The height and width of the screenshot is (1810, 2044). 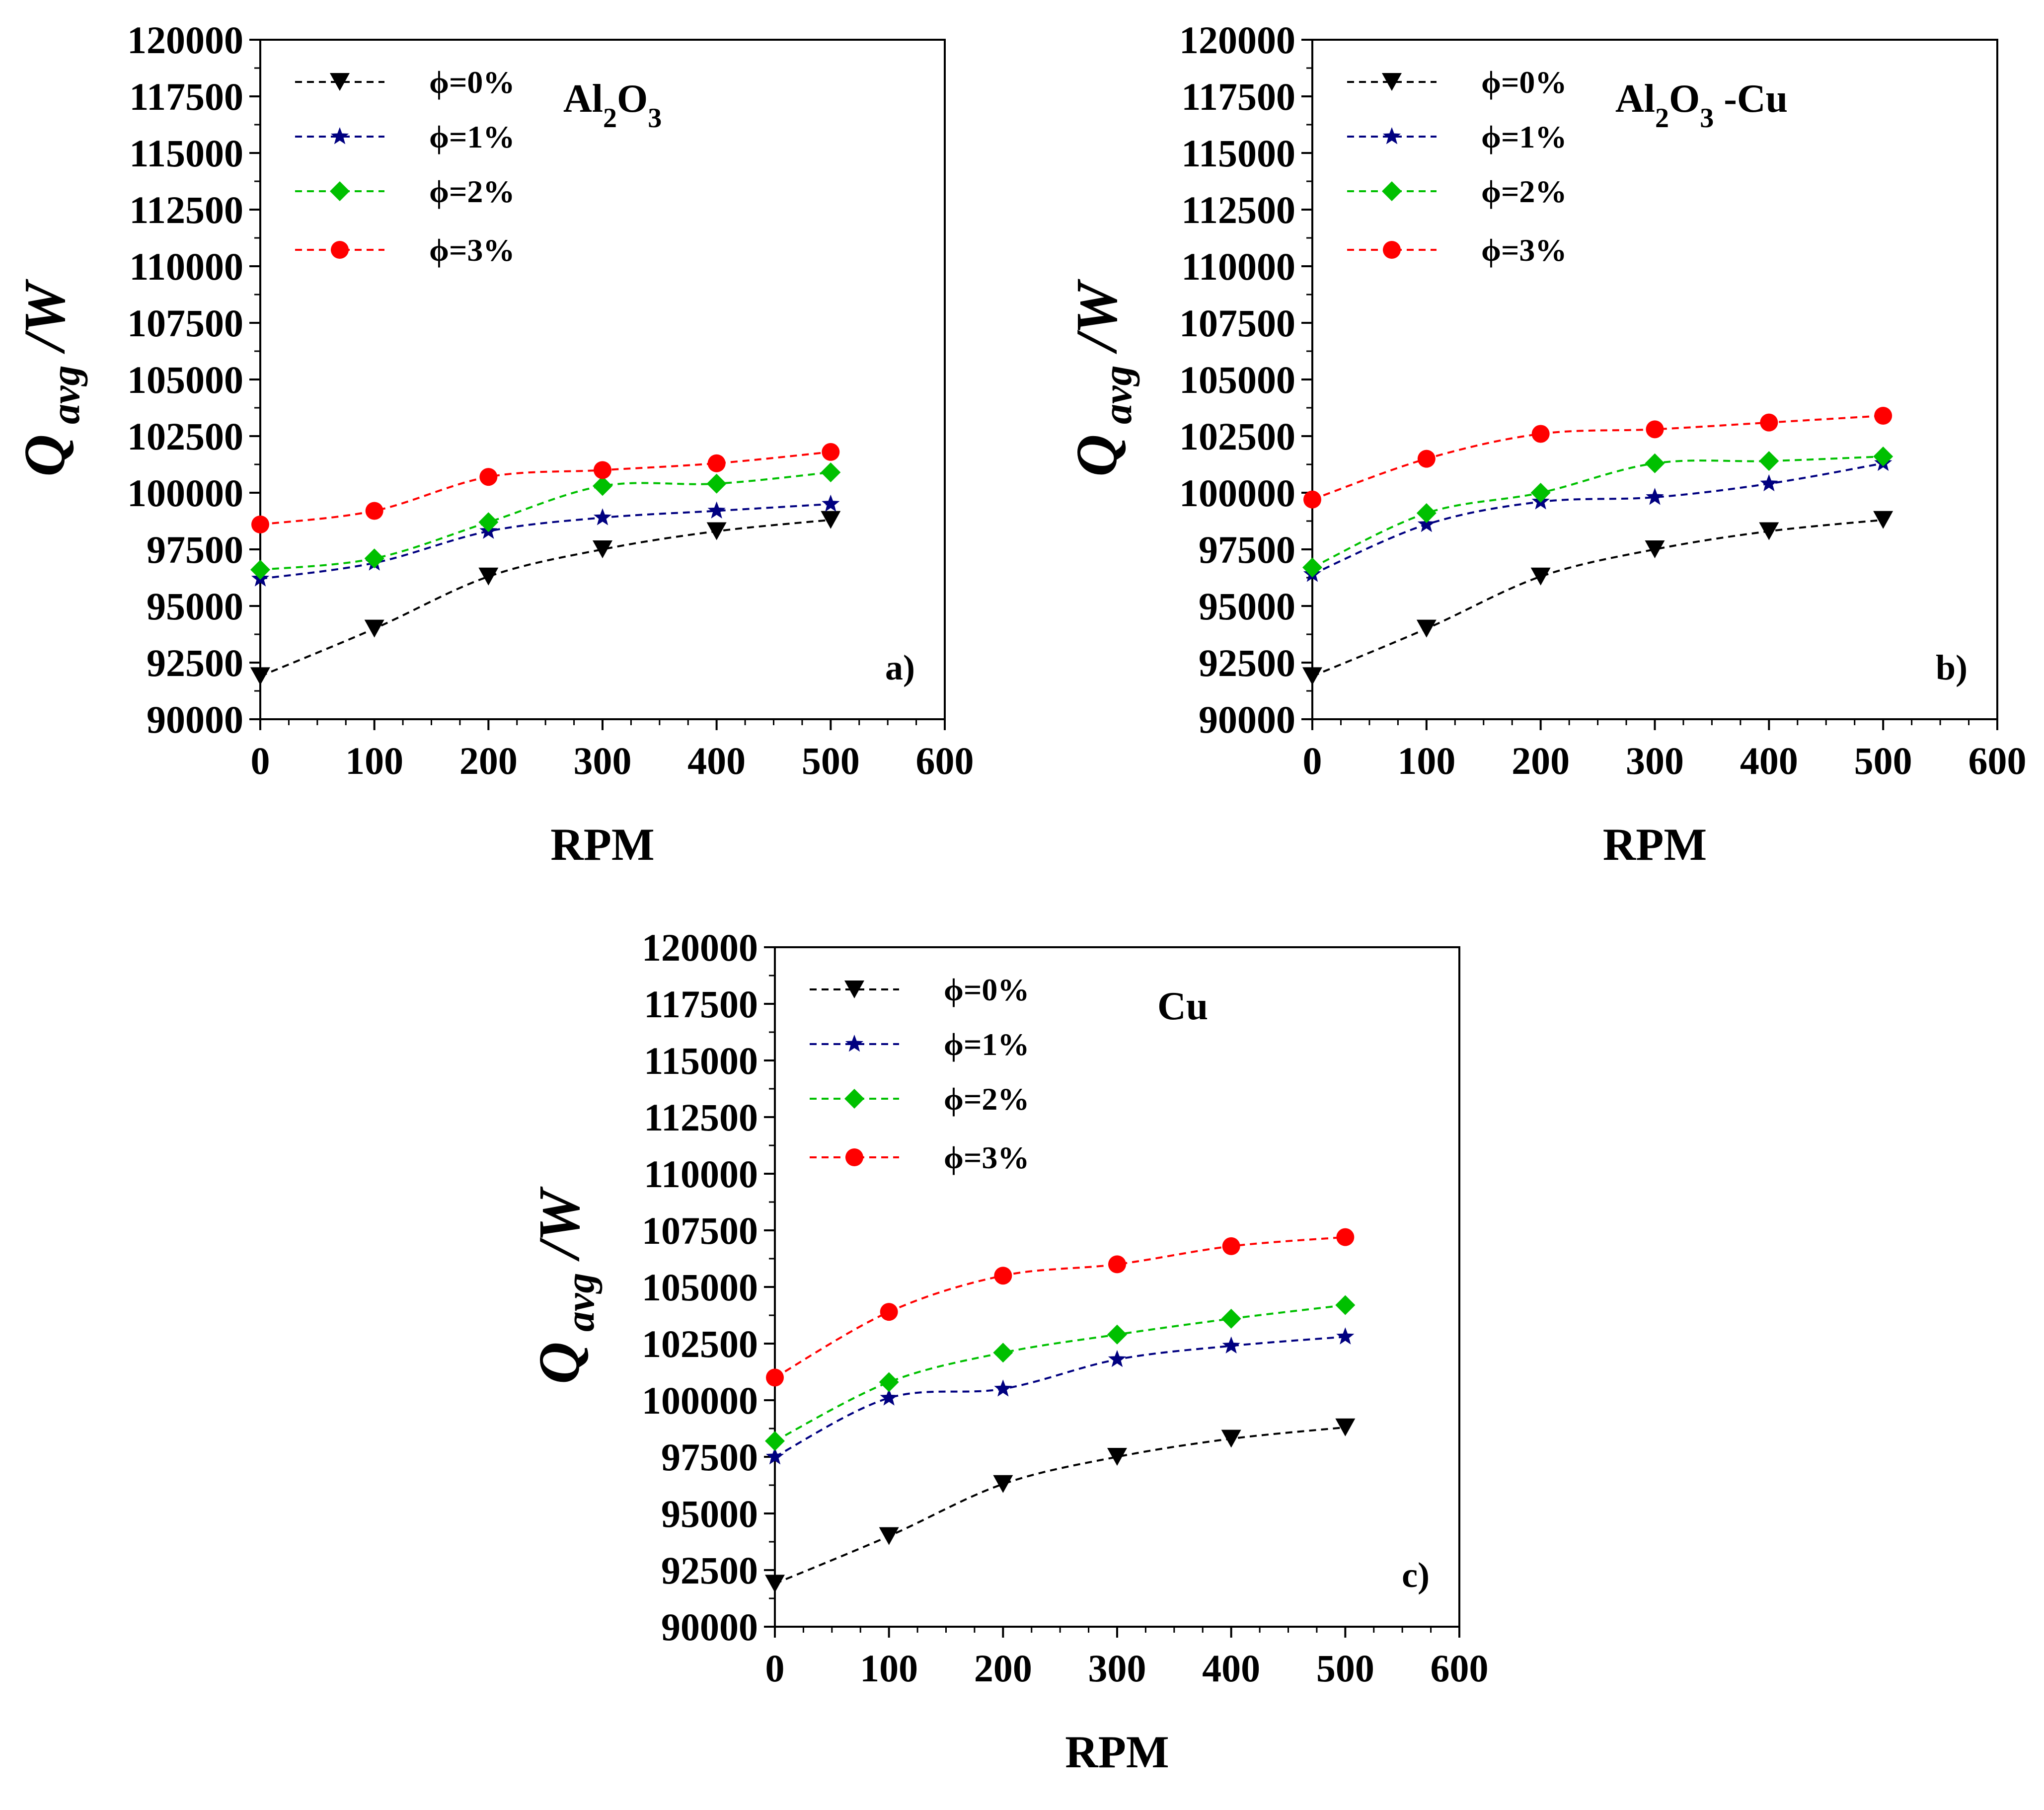 What do you see at coordinates (1952, 667) in the screenshot?
I see `panel-tag: b)` at bounding box center [1952, 667].